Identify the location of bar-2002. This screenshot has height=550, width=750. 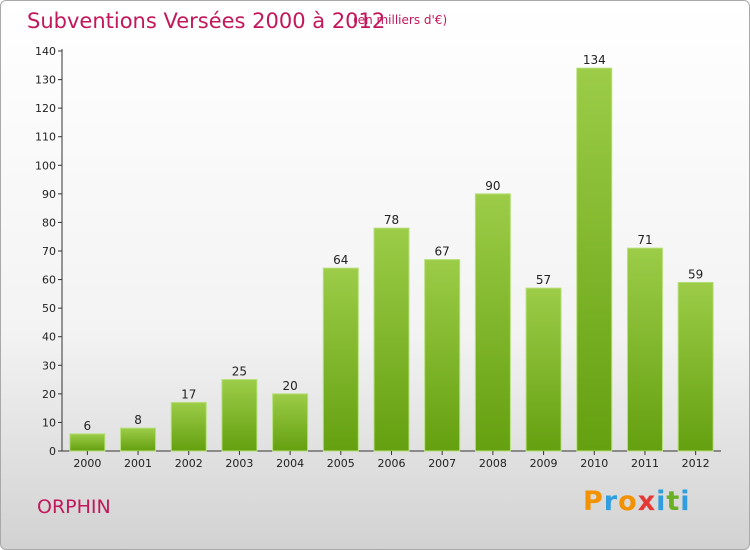
(188, 426).